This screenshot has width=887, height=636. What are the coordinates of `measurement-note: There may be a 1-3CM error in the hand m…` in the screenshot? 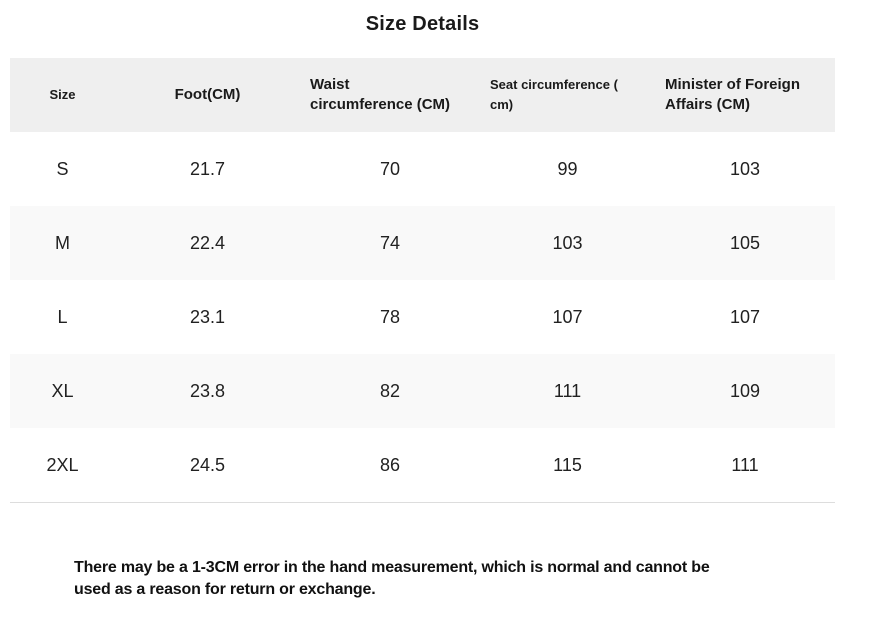 It's located at (392, 578).